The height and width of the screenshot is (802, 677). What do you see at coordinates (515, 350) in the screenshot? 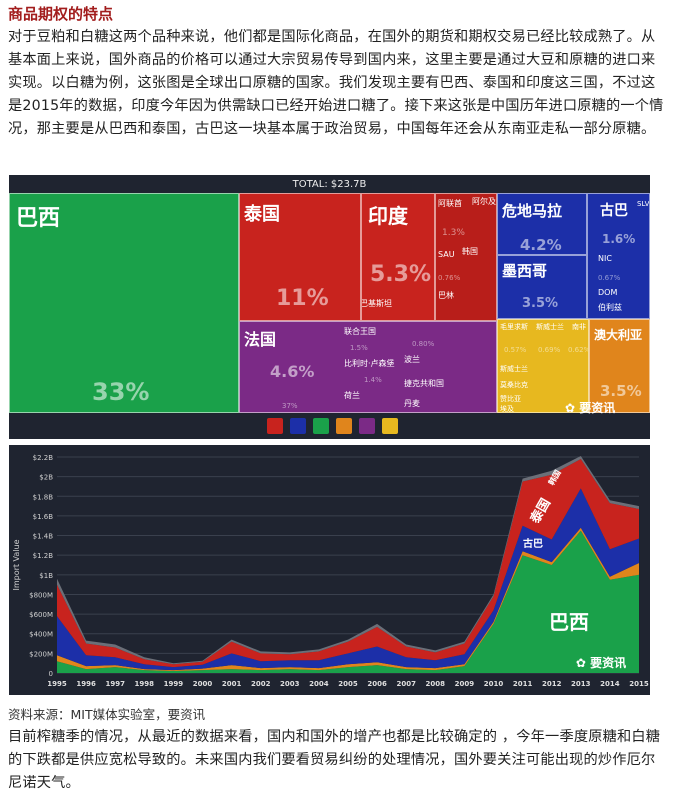
I see `small-pct: 0.57%` at bounding box center [515, 350].